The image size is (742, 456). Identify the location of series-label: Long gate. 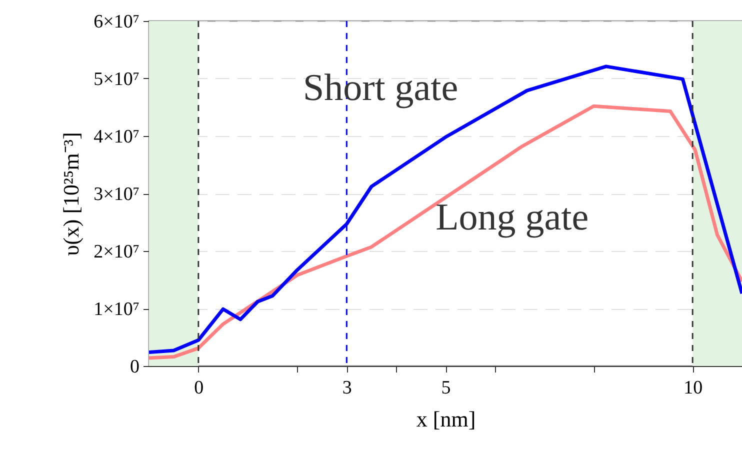
(512, 217).